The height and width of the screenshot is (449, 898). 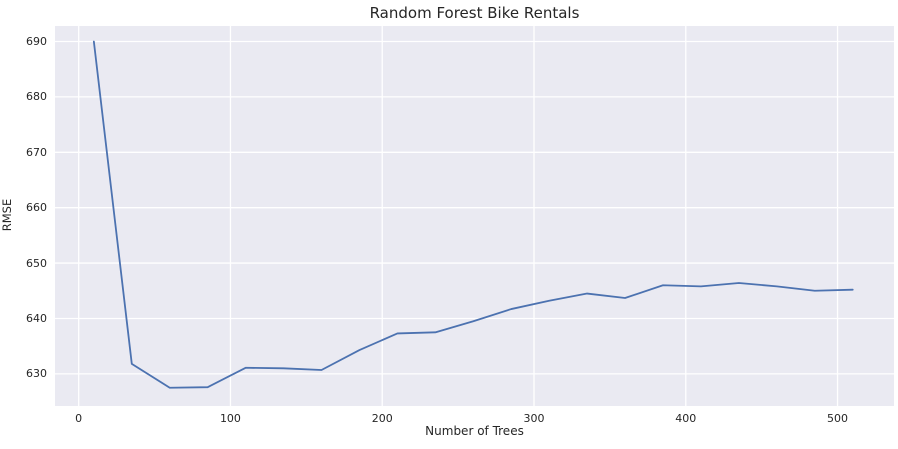 I want to click on x-axis-label: Number of Trees, so click(x=474, y=431).